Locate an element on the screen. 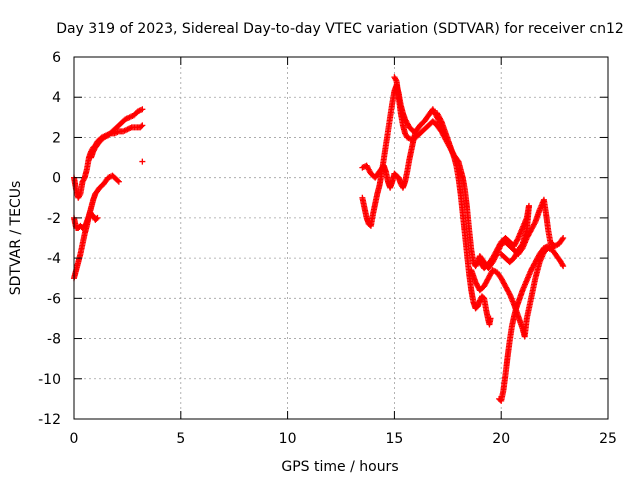 The image size is (640, 484). x-tick-label: 10 is located at coordinates (288, 439).